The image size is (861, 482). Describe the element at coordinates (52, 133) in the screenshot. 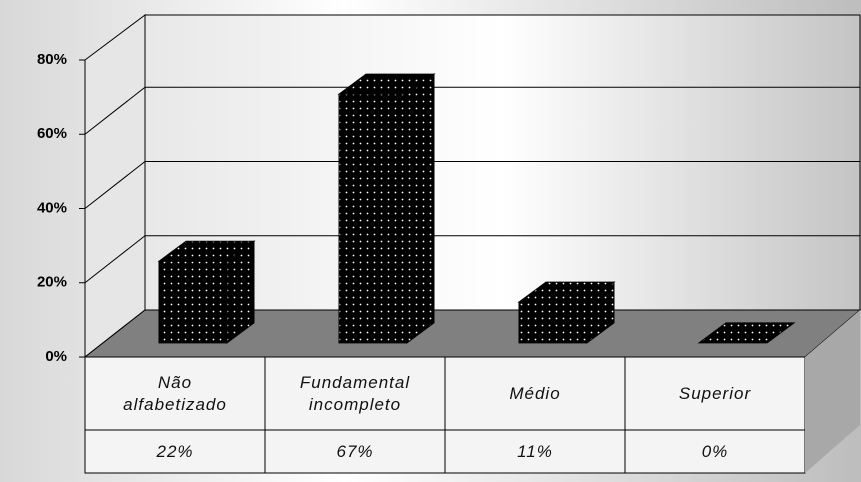

I see `y-tick-label: 60%` at that location.